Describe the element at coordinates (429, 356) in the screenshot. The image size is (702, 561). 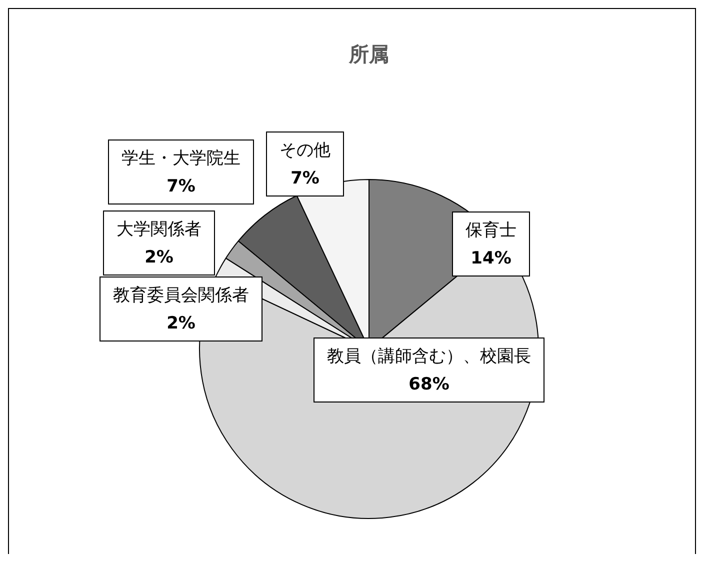
I see `slice-label: 教員（講師含む）、校園長` at that location.